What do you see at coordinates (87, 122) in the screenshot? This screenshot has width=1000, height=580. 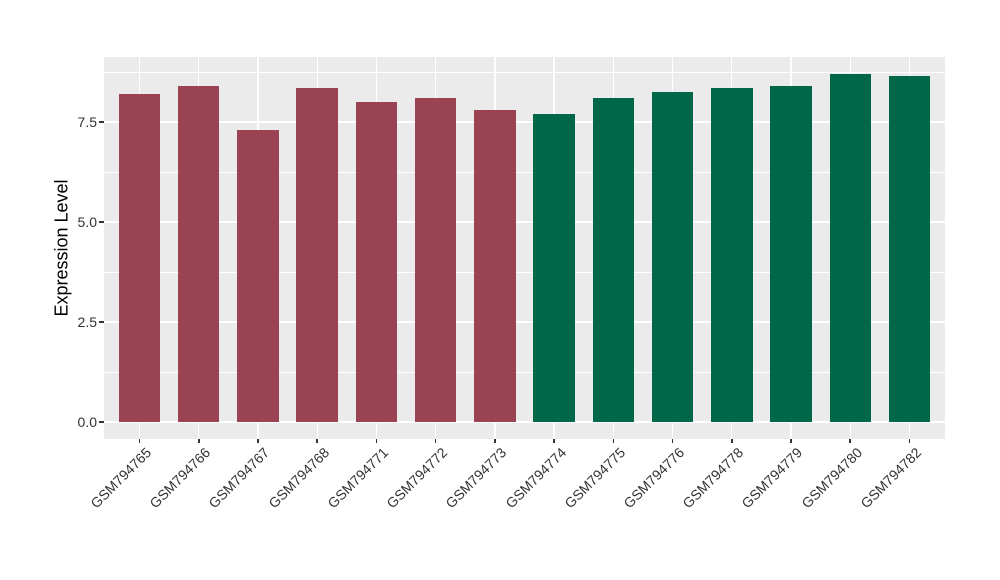 I see `y-tick-label: 7.5` at bounding box center [87, 122].